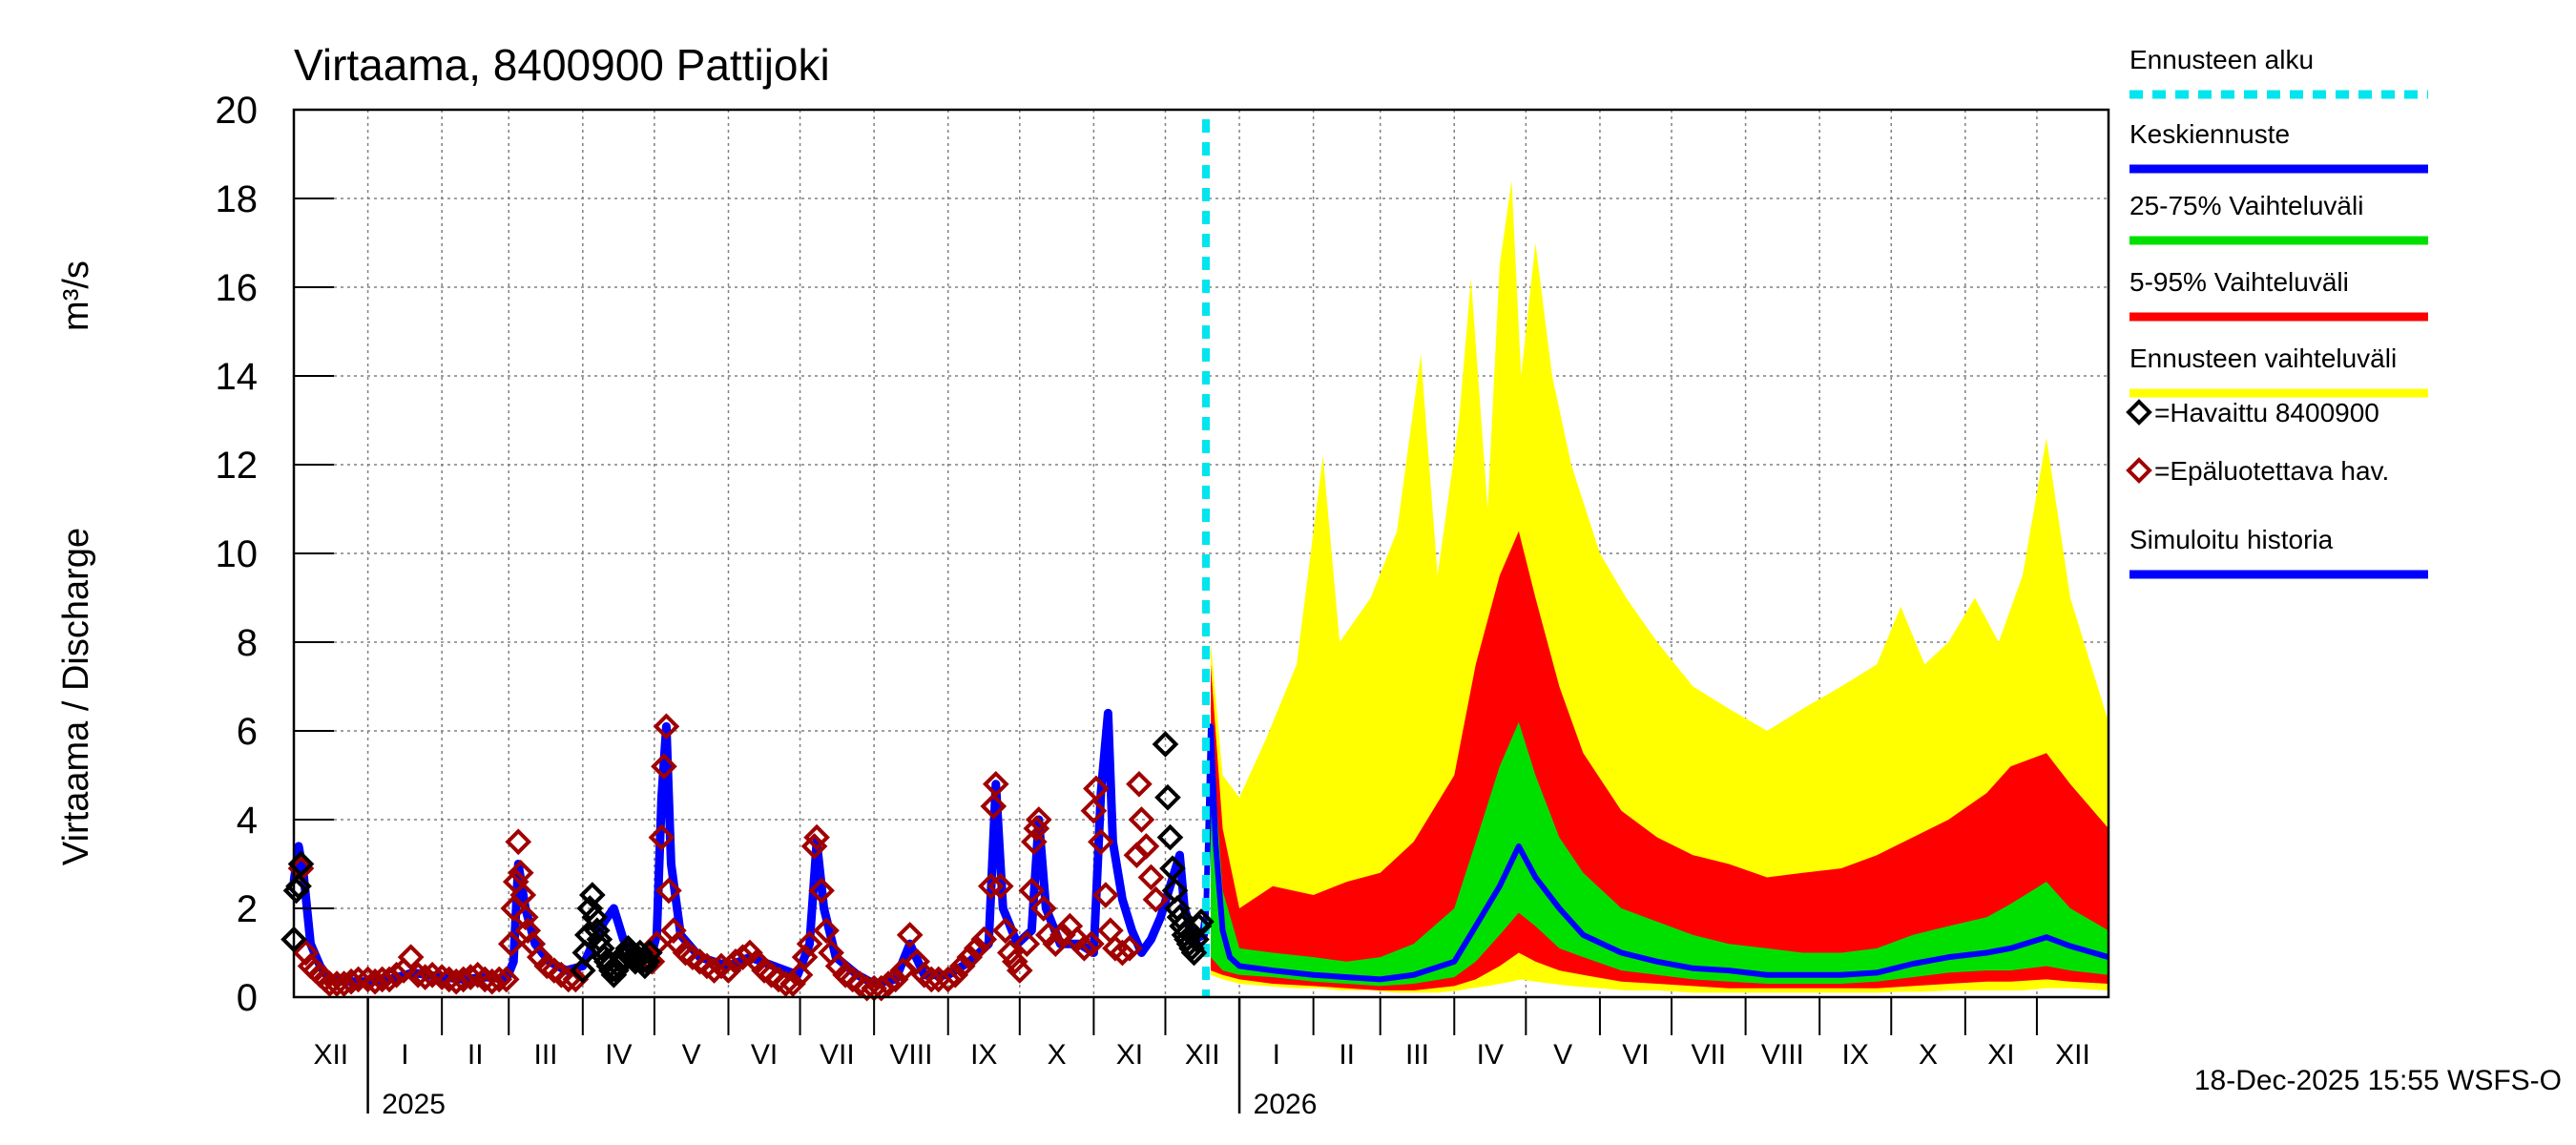  Describe the element at coordinates (2139, 413) in the screenshot. I see `legend-marker` at that location.